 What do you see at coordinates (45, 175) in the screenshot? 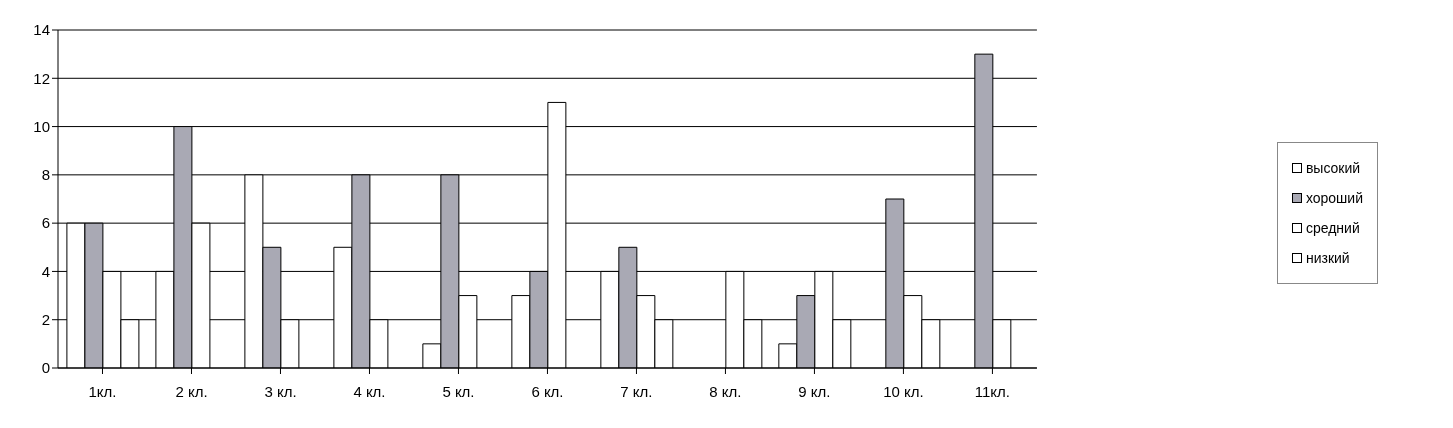
I see `y-tick-label: 8` at bounding box center [45, 175].